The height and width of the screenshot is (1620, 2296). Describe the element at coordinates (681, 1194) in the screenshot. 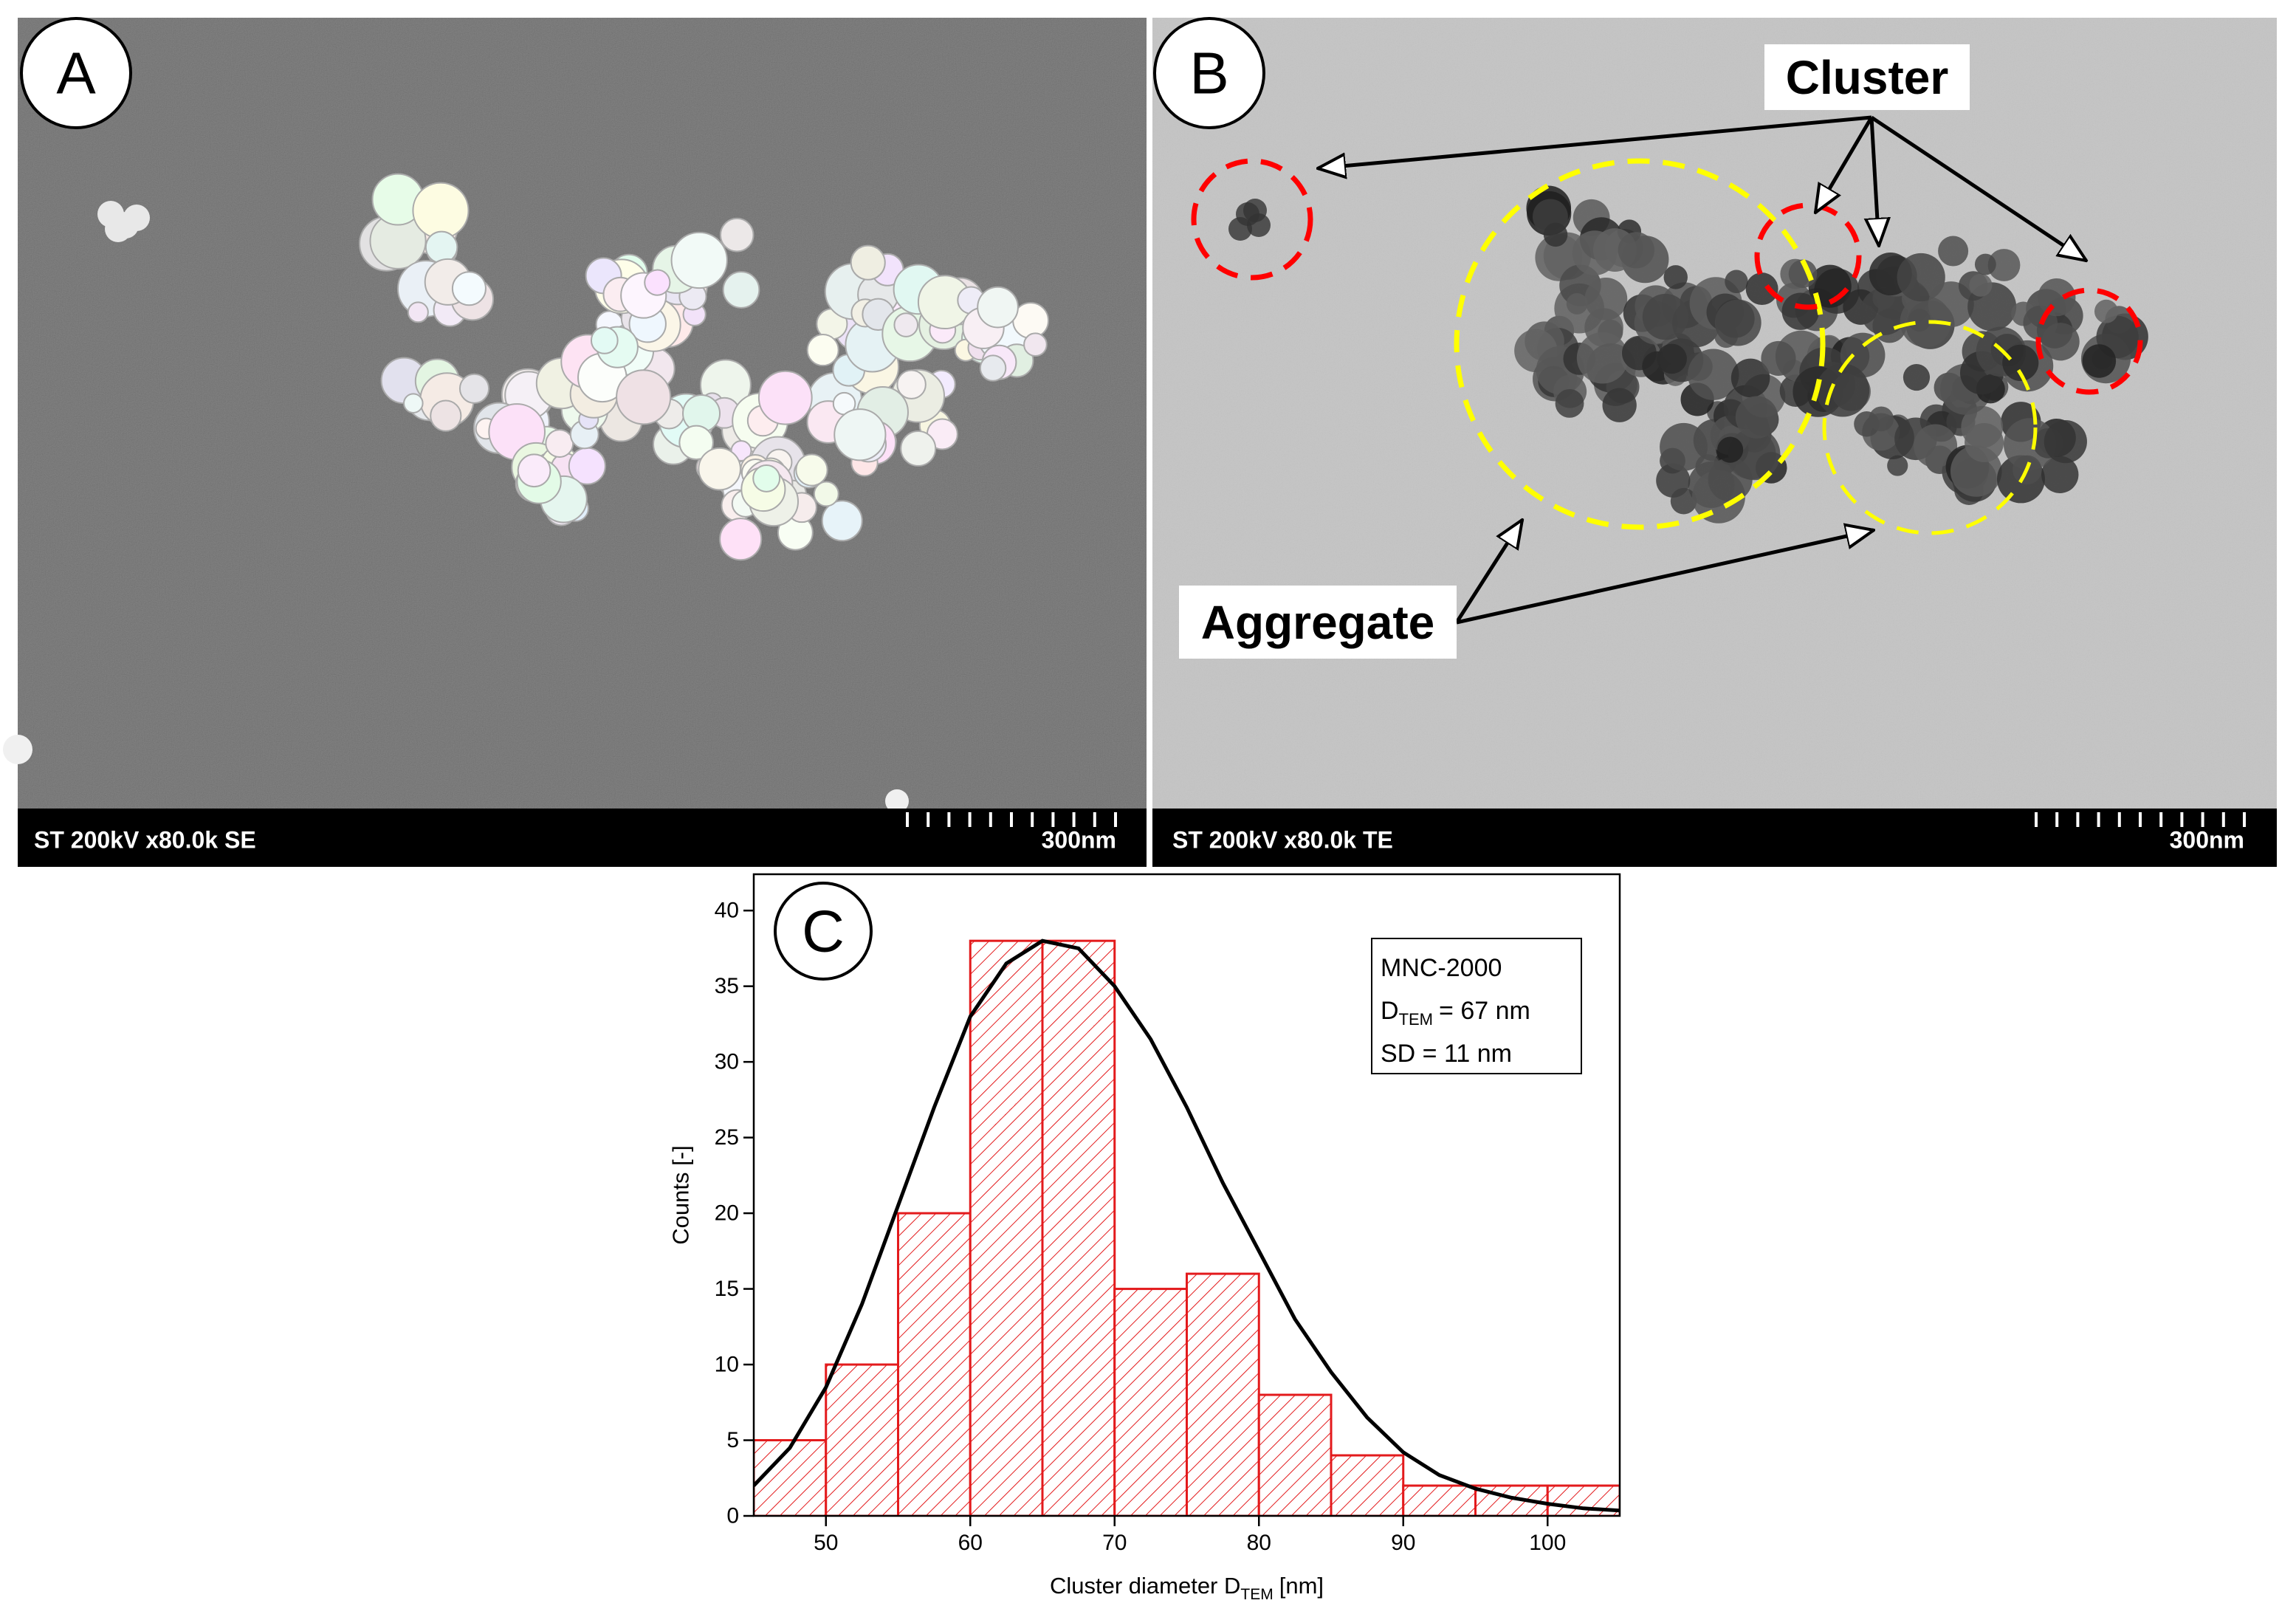

I see `y-axis-label: Counts [-]` at that location.